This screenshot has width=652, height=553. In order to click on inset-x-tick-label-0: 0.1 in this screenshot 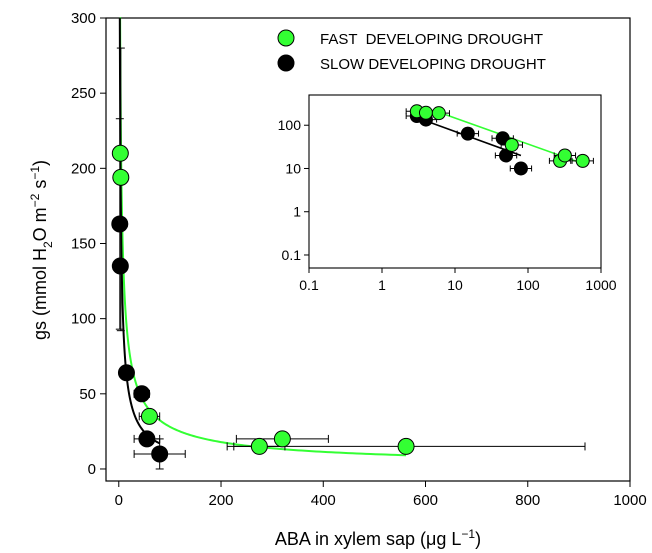, I will do `click(309, 285)`.